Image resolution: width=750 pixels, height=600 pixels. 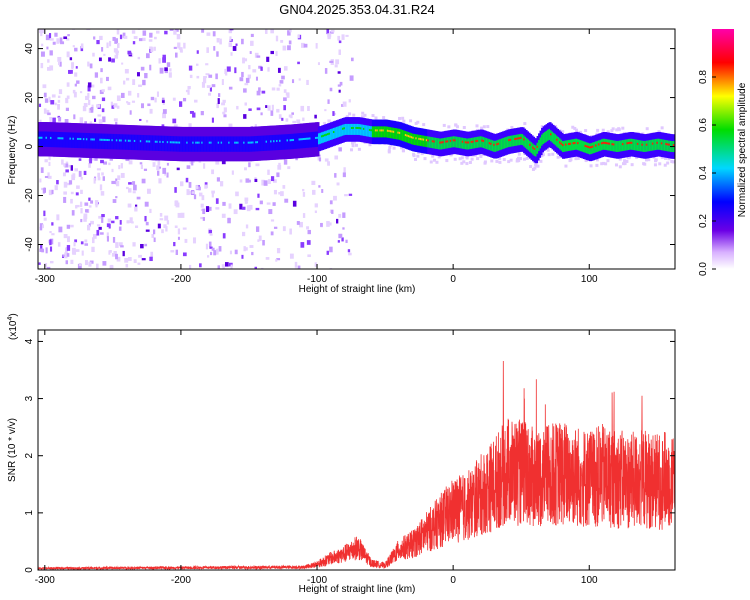 I want to click on spectrogram-x-label: Height of straight line (km), so click(x=357, y=289).